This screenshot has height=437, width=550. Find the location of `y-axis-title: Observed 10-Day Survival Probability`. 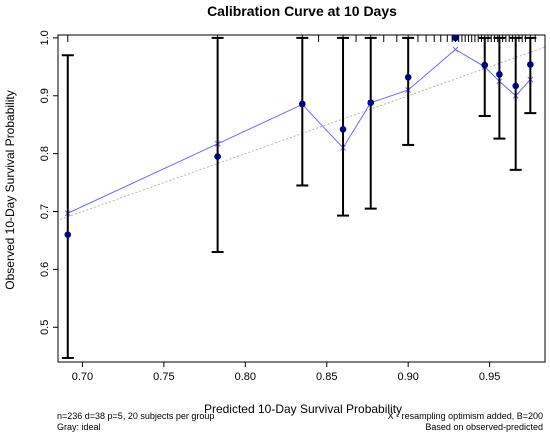

y-axis-title: Observed 10-Day Survival Probability is located at coordinates (10, 189).